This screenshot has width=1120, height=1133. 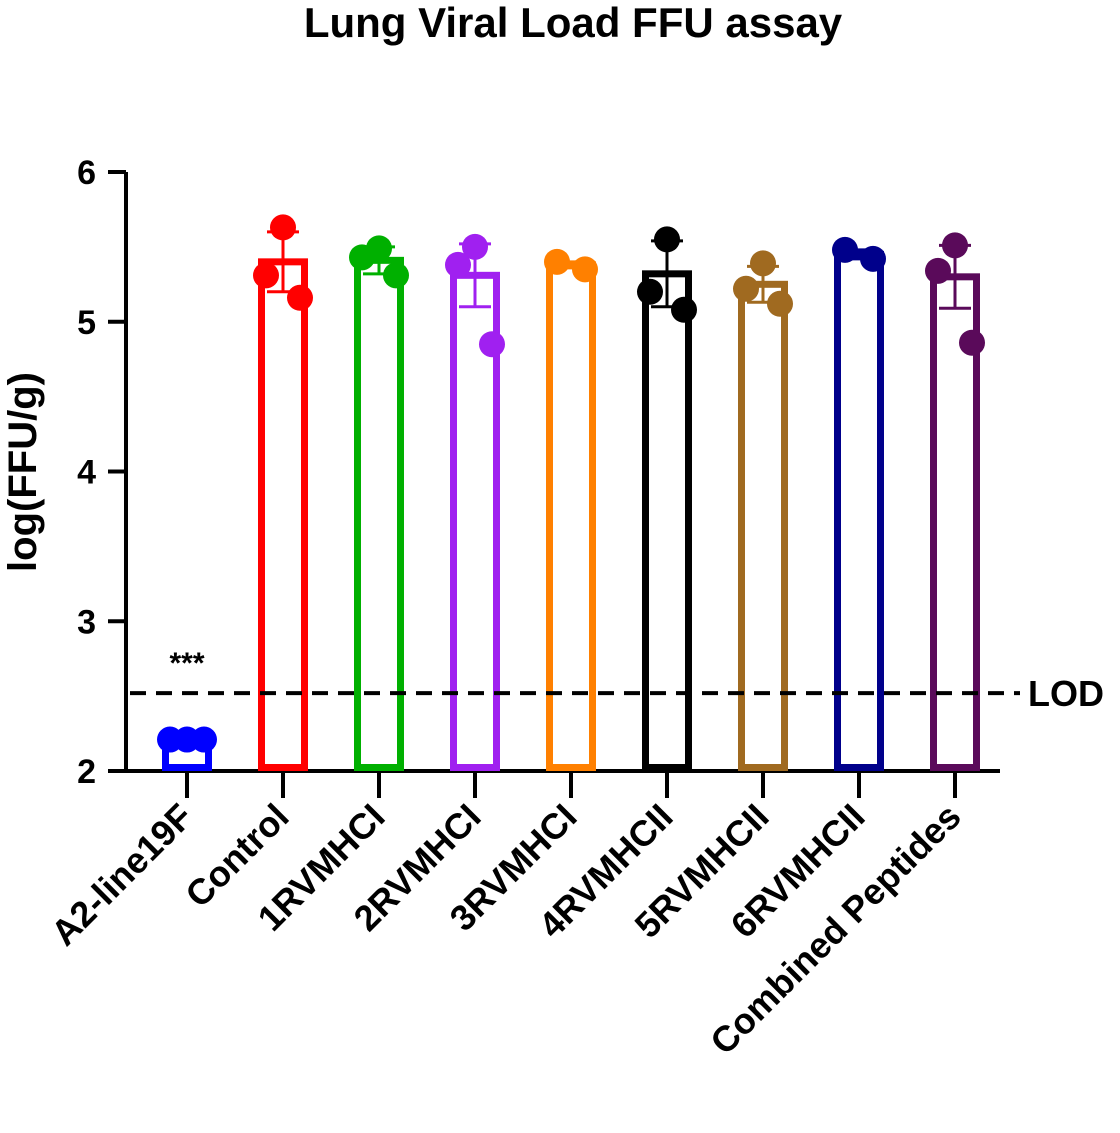 I want to click on x-tick-label: A2-line19F, so click(x=122, y=875).